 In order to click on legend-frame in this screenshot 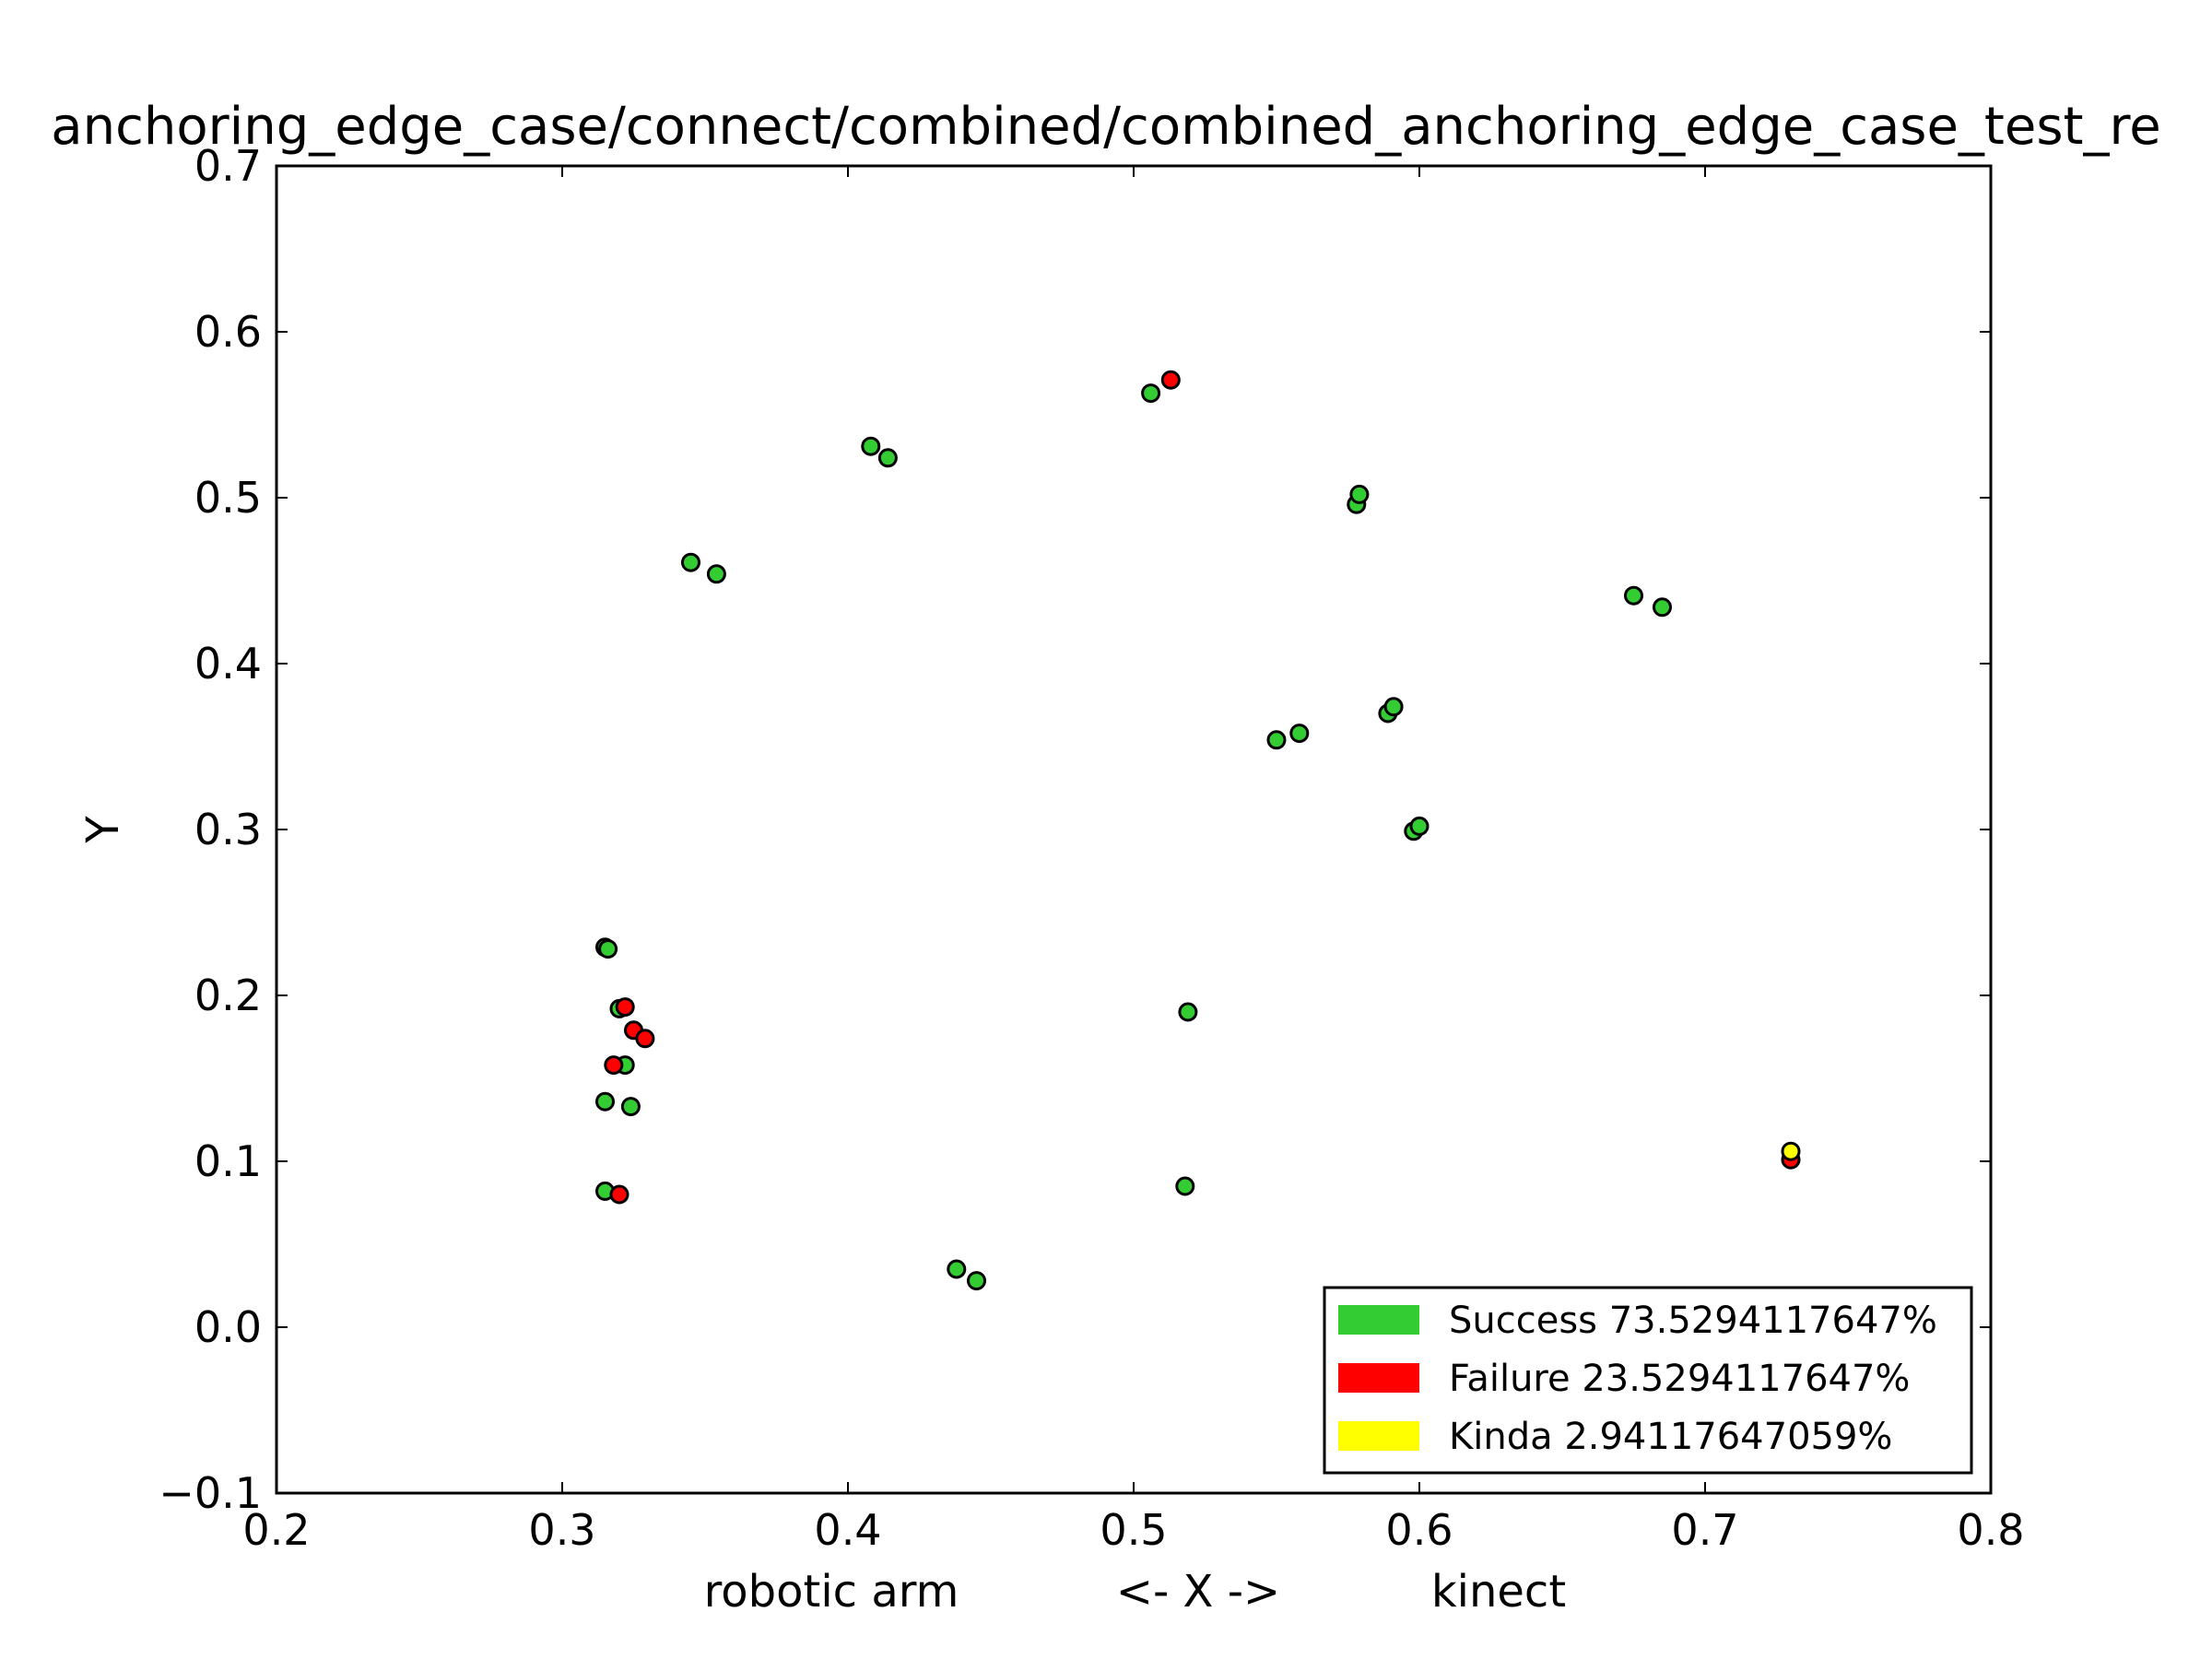, I will do `click(1648, 1380)`.